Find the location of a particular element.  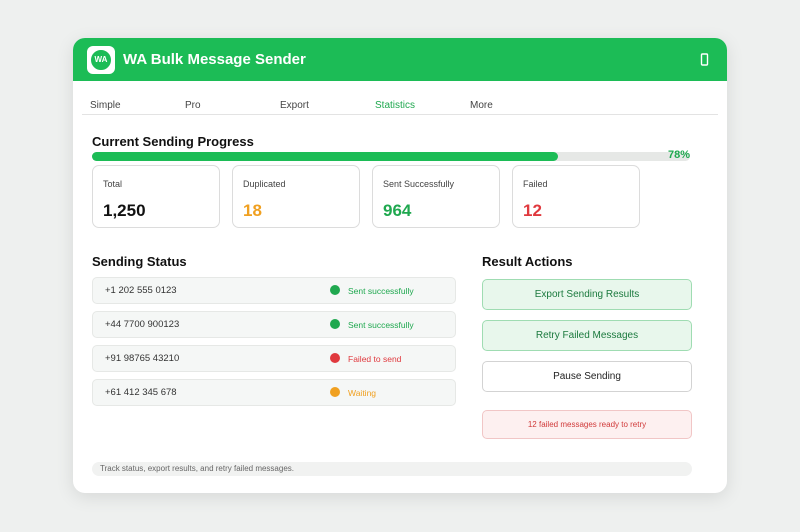

stat-label: Failed is located at coordinates (535, 184).